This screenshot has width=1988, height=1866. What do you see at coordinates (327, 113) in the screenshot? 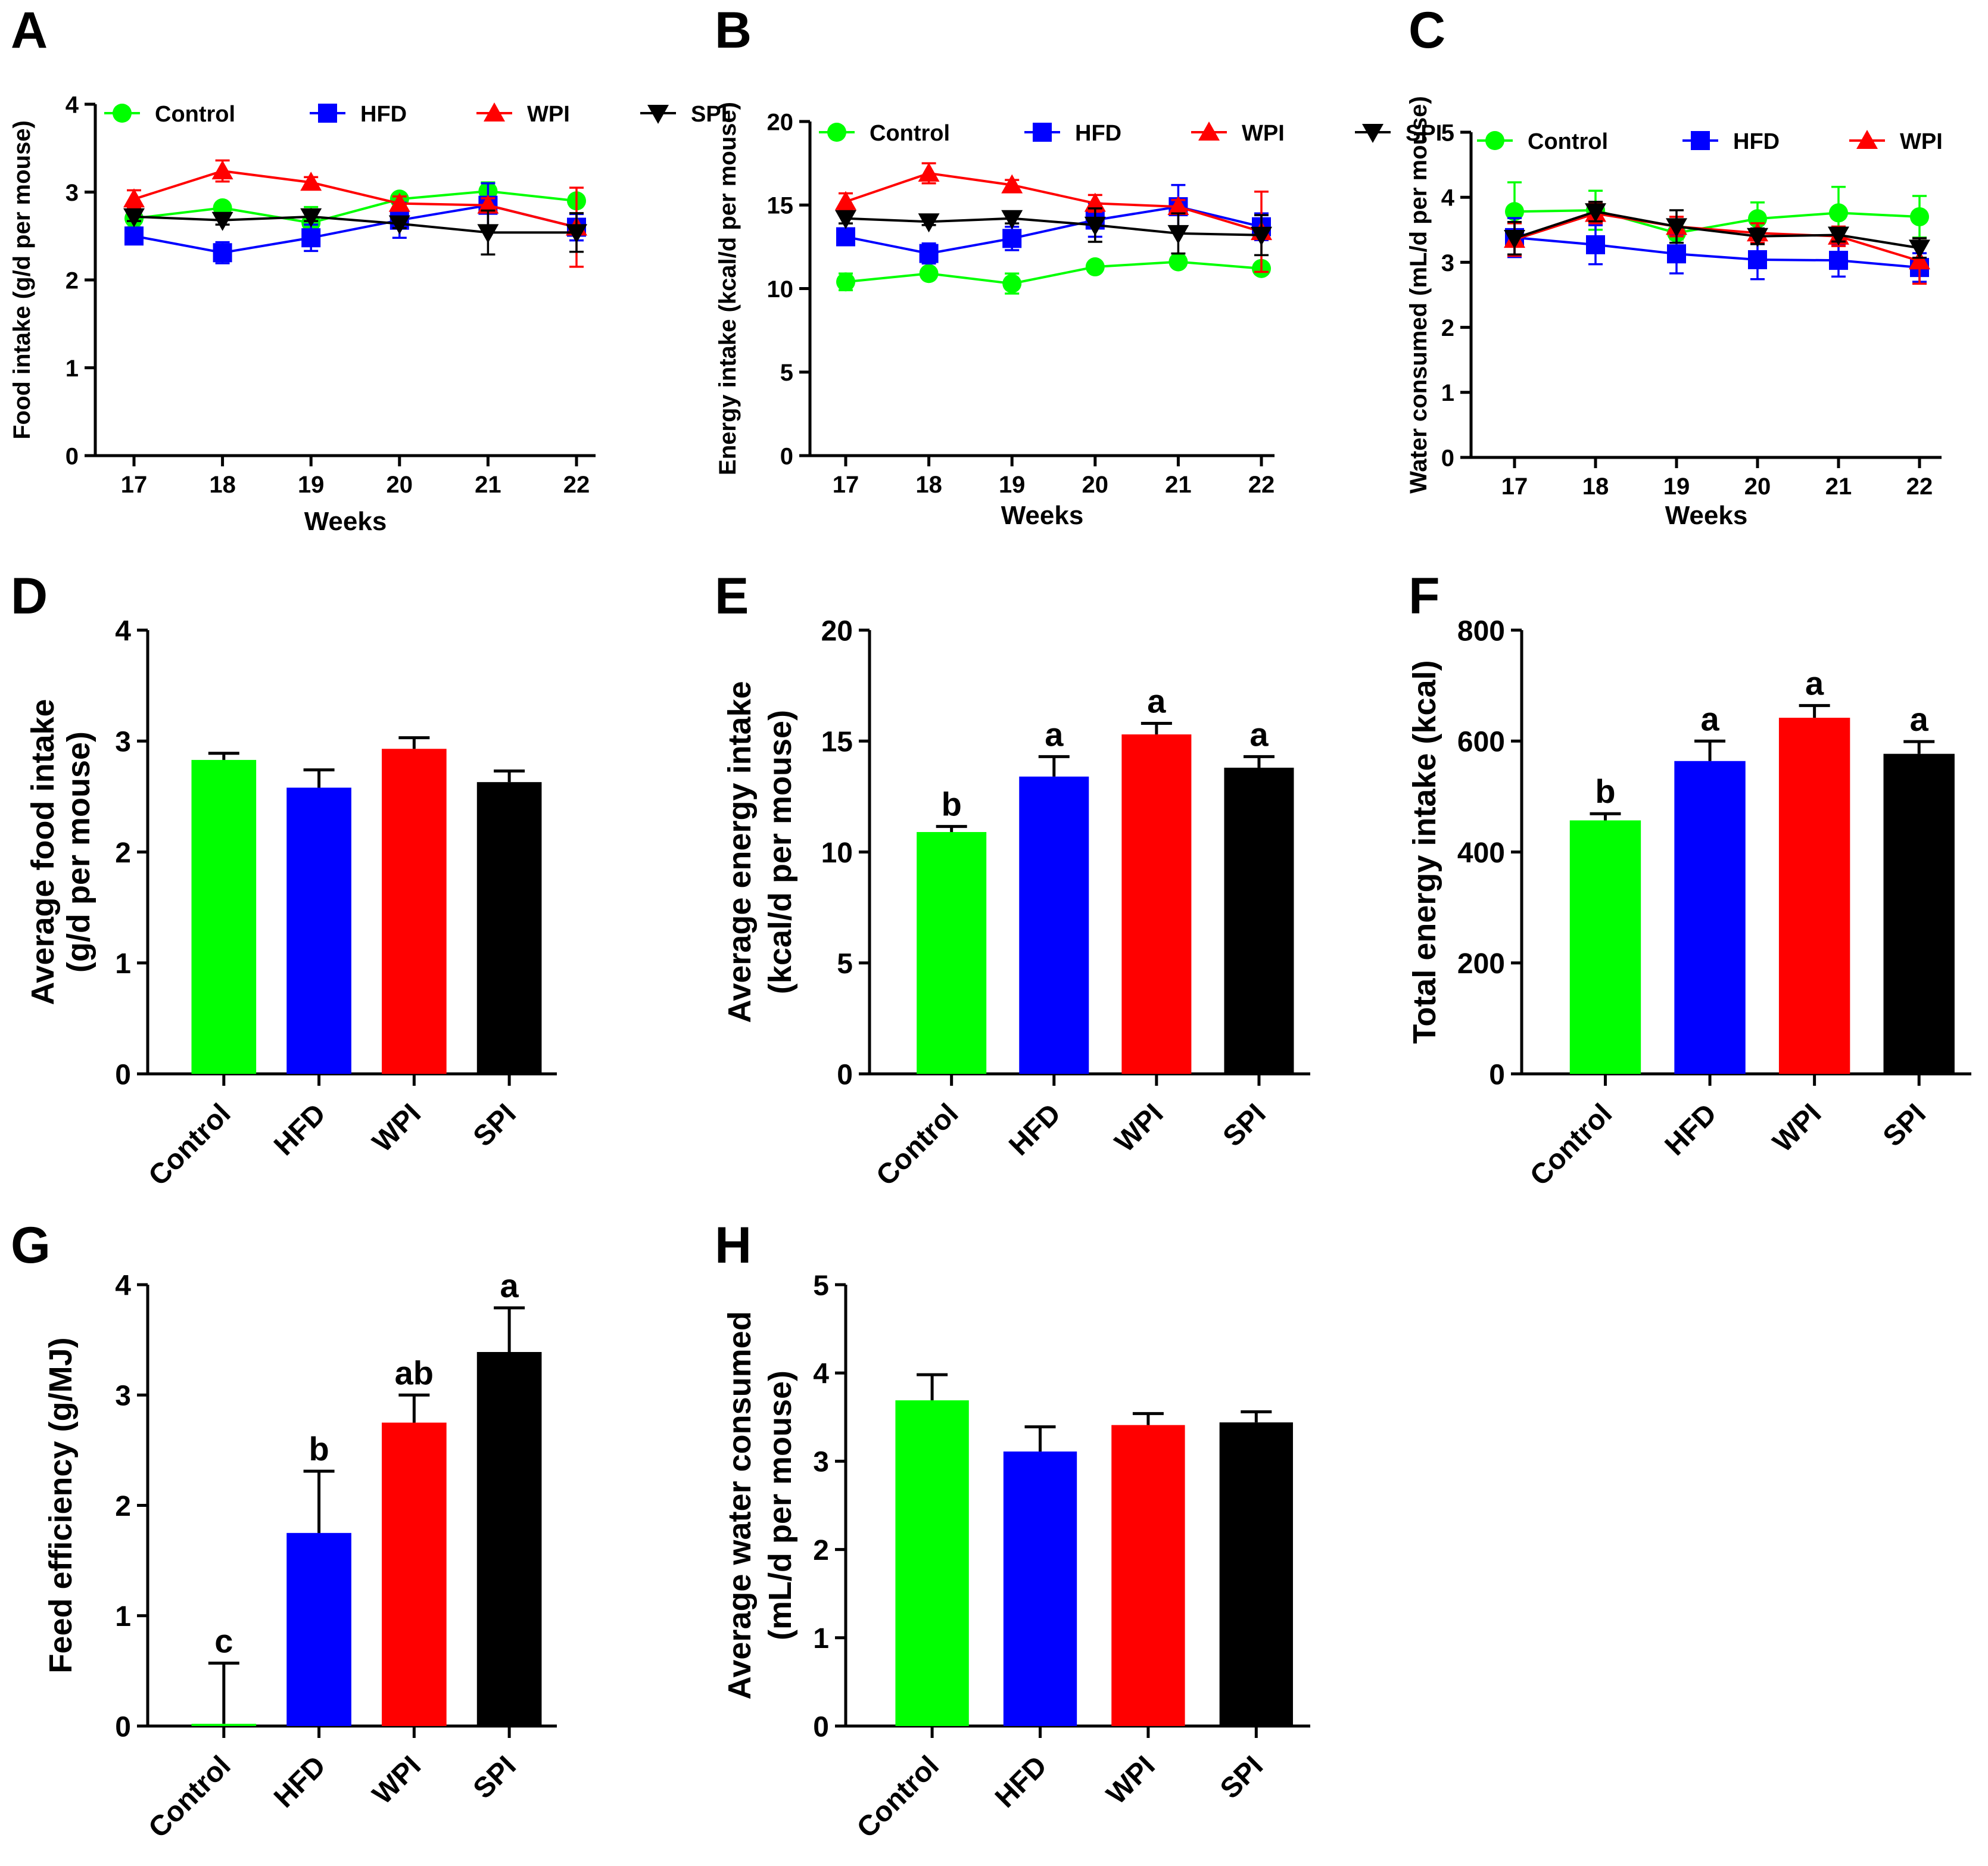
I see `legend-marker-hfd` at bounding box center [327, 113].